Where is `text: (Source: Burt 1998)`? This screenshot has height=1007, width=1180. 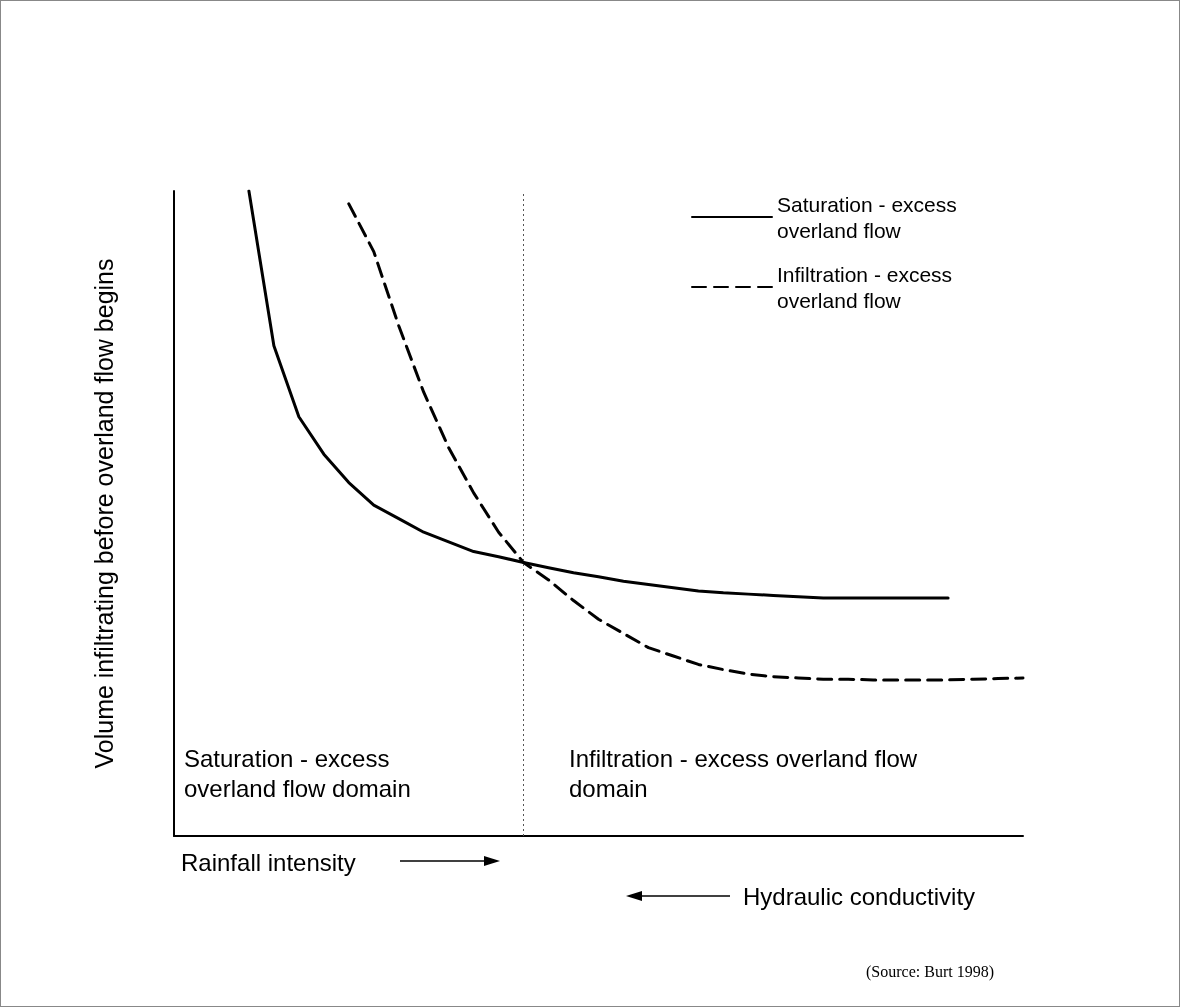 text: (Source: Burt 1998) is located at coordinates (930, 971).